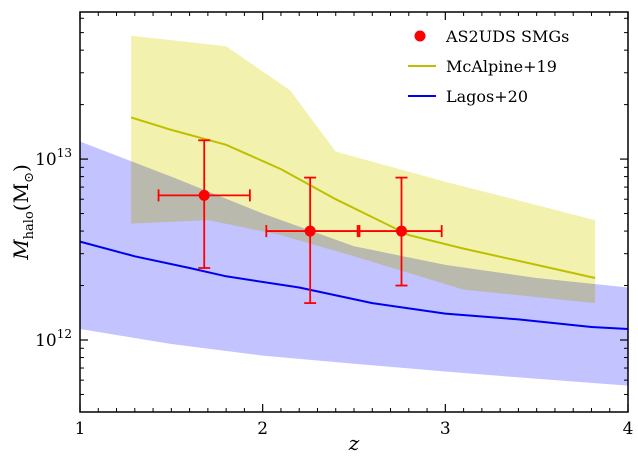 Image resolution: width=638 pixels, height=456 pixels. Describe the element at coordinates (501, 66) in the screenshot. I see `legend-label-mcalpine: McAlpine+19` at that location.